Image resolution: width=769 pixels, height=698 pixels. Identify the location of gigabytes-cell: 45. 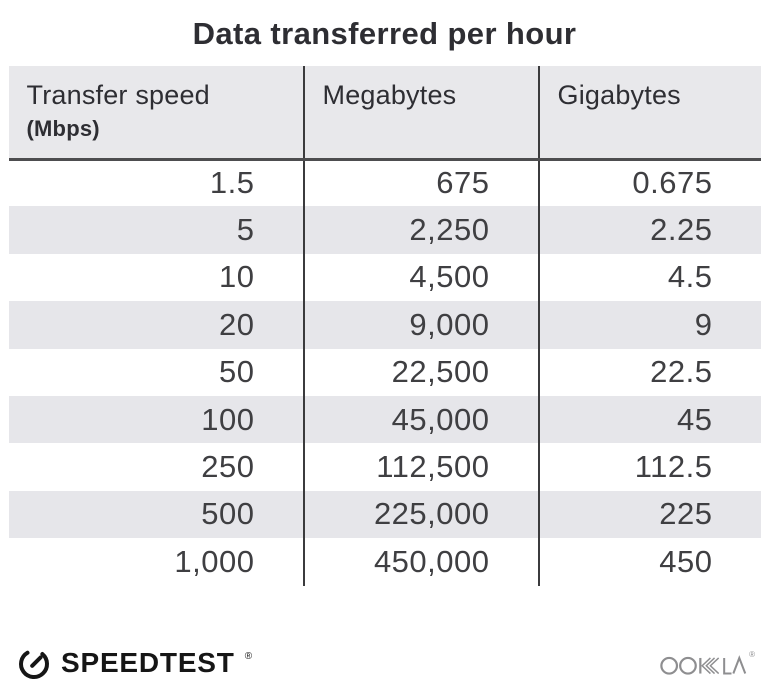
(649, 419).